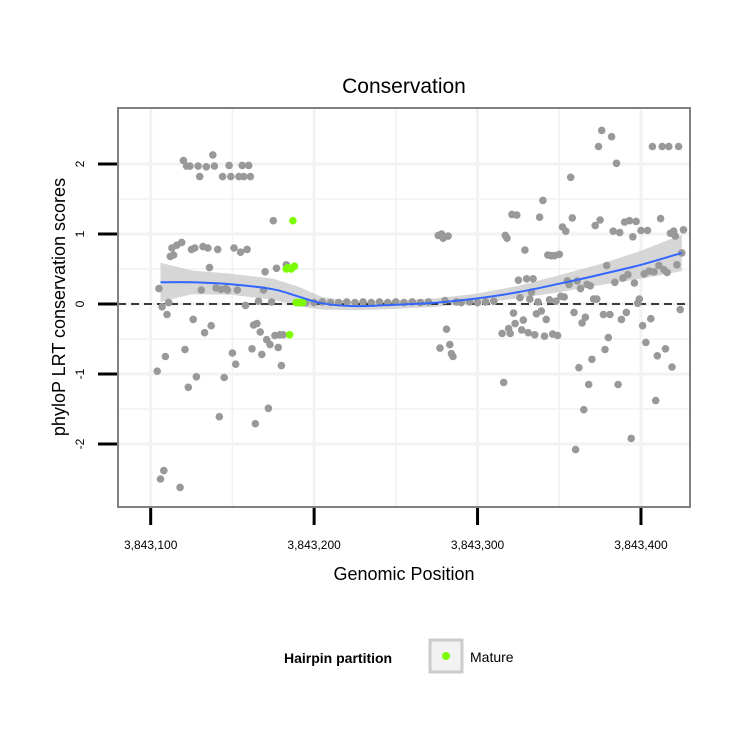 This screenshot has height=750, width=750. I want to click on x-tick-label: 3,843,300, so click(478, 545).